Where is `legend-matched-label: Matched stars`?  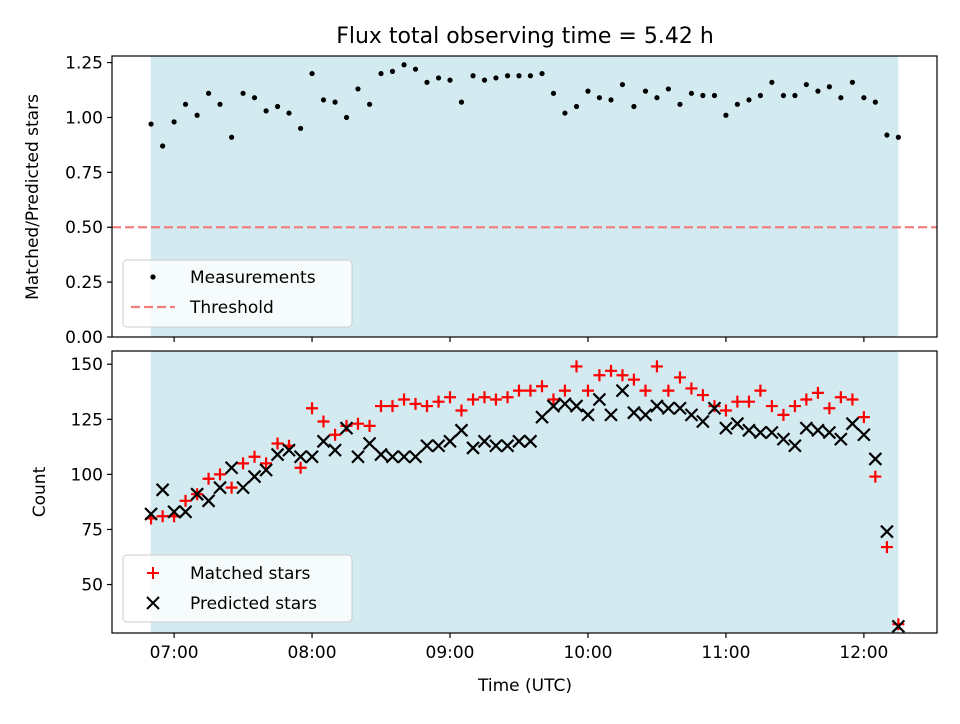
legend-matched-label: Matched stars is located at coordinates (250, 574).